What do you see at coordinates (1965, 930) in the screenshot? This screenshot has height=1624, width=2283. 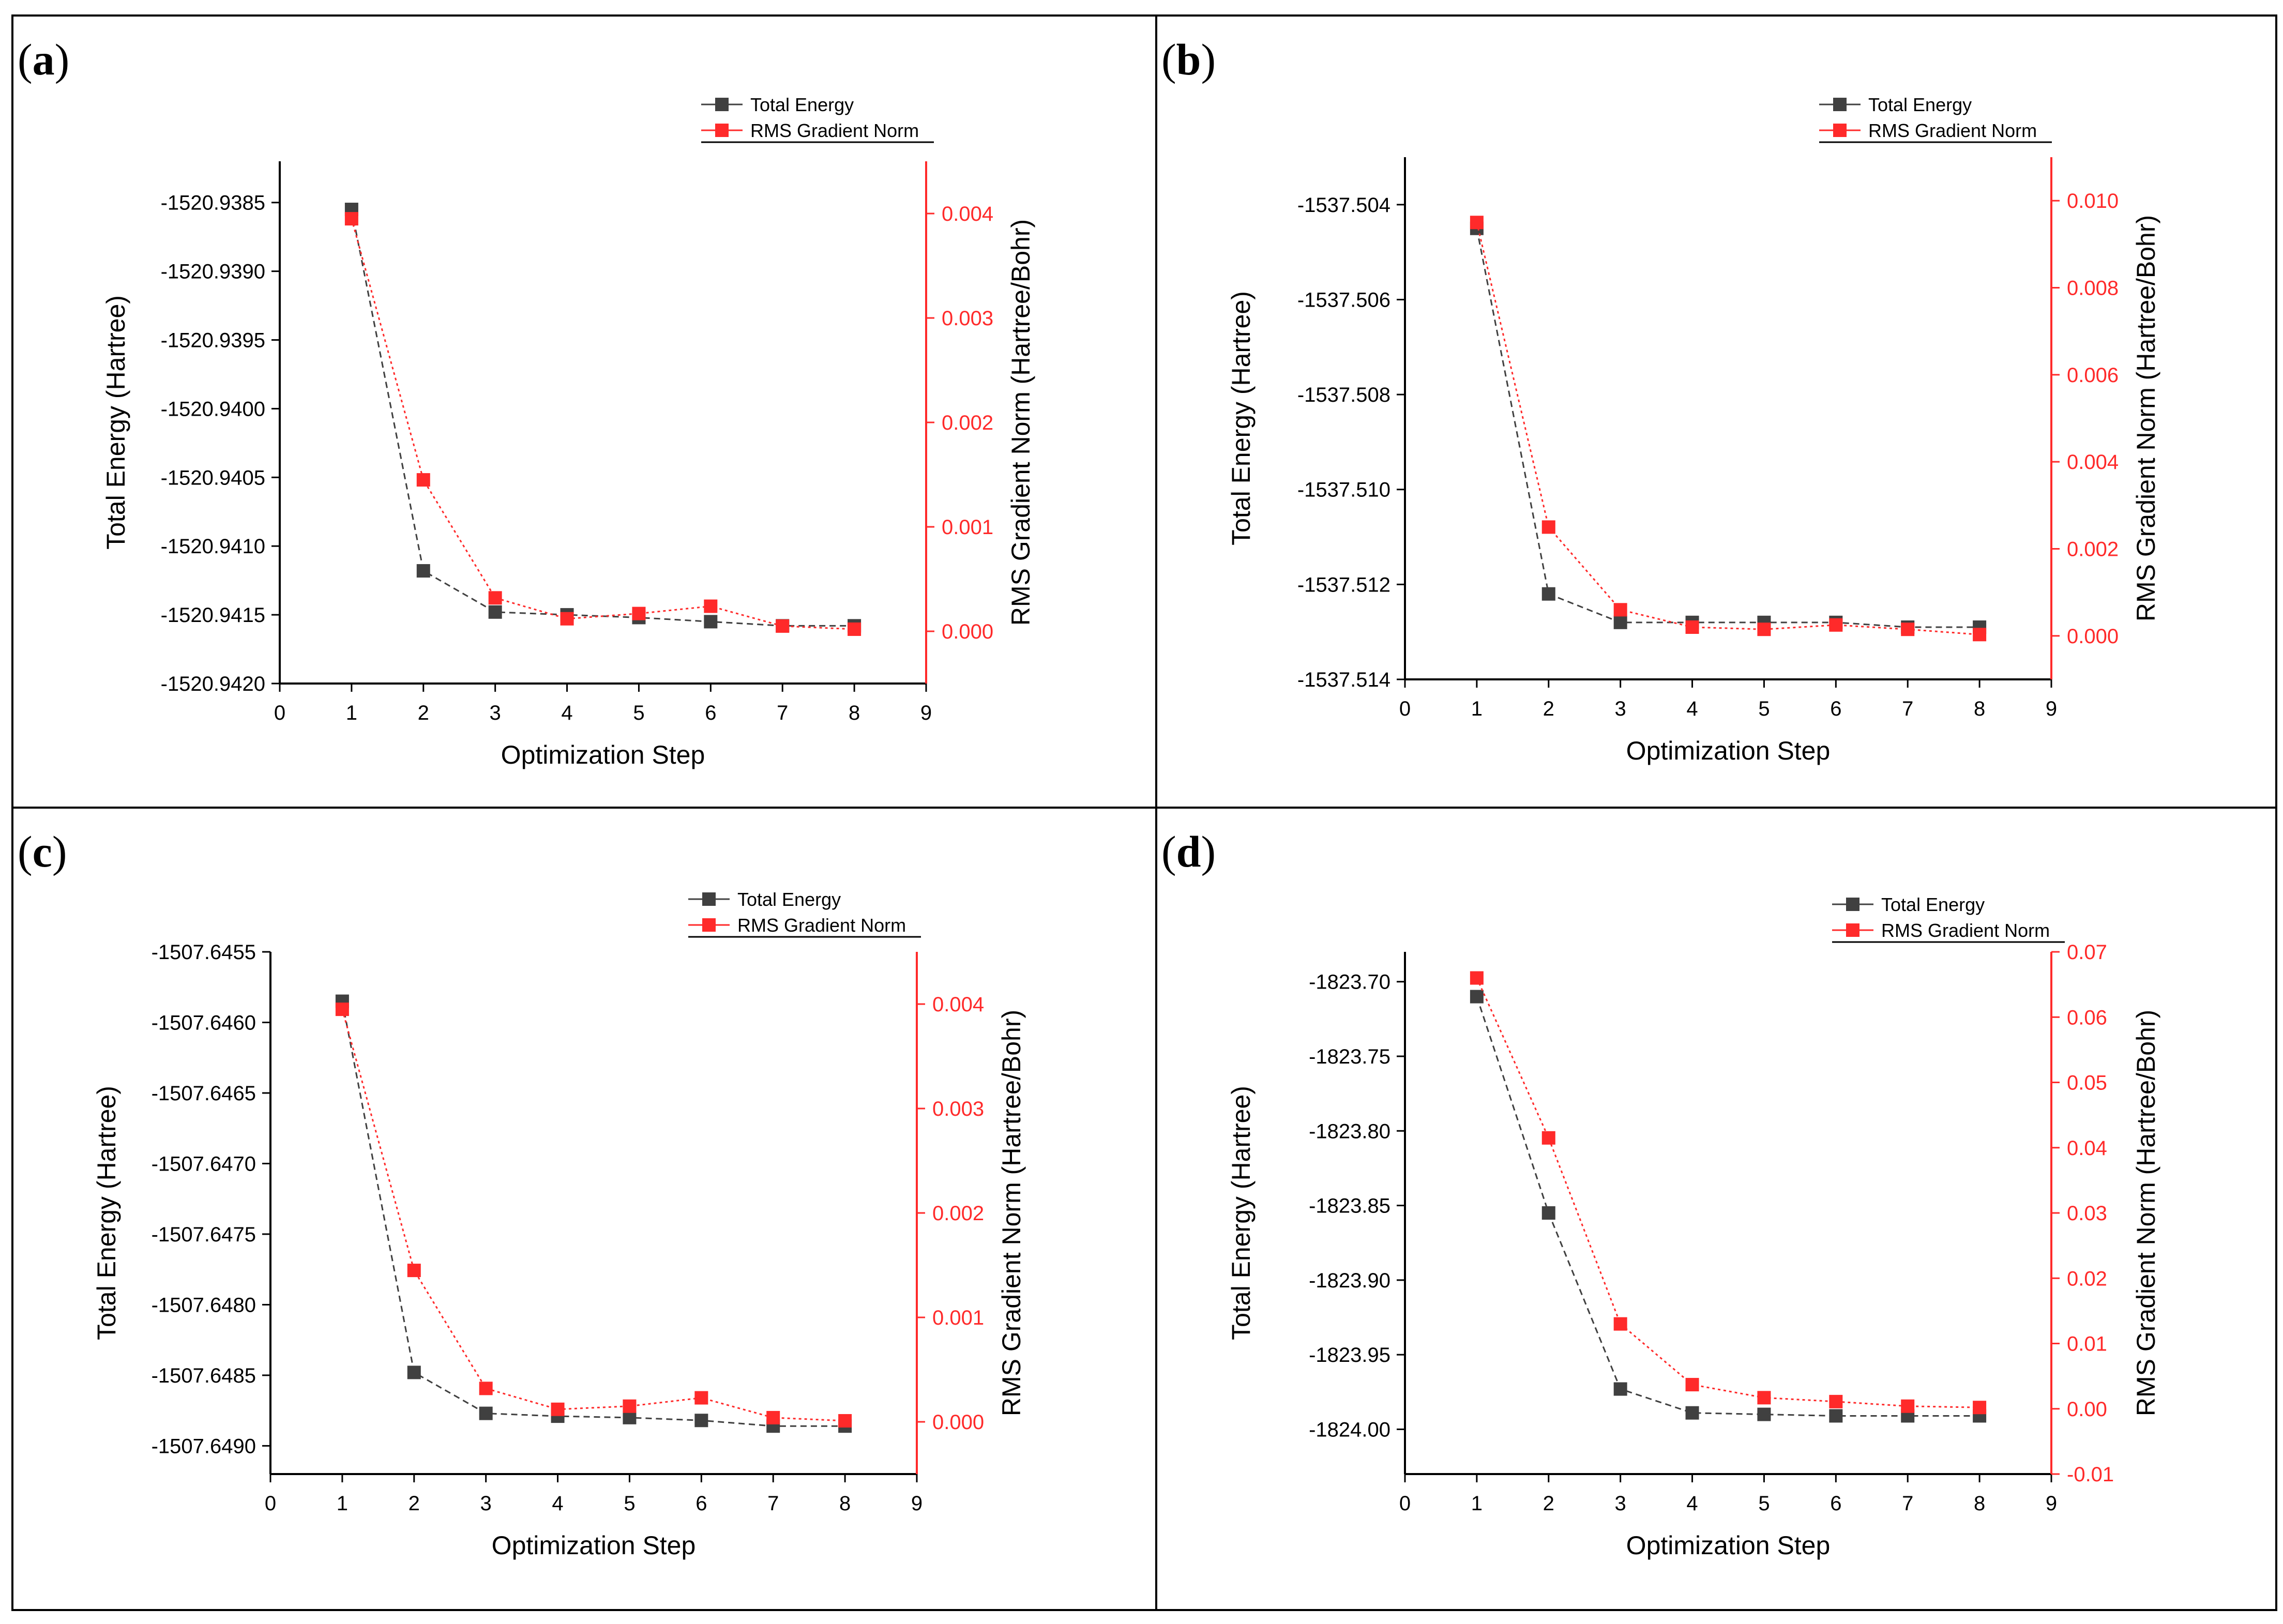 I see `legend-label: RMS Gradient Norm` at bounding box center [1965, 930].